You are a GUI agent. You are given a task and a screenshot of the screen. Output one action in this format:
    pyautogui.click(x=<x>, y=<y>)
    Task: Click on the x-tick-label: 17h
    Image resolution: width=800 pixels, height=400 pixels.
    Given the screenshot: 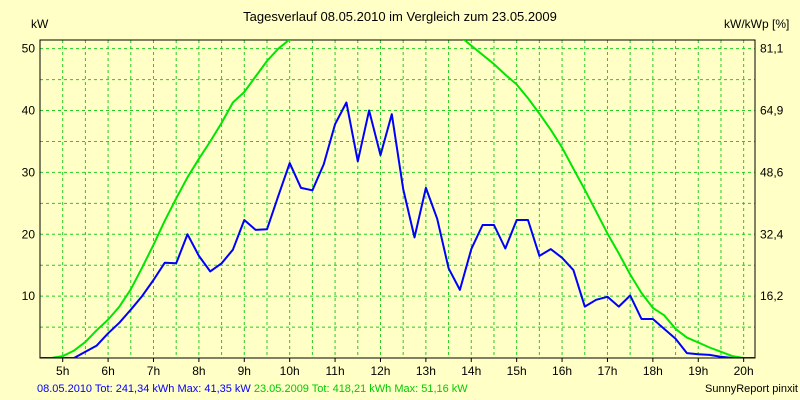 What is the action you would take?
    pyautogui.click(x=607, y=371)
    